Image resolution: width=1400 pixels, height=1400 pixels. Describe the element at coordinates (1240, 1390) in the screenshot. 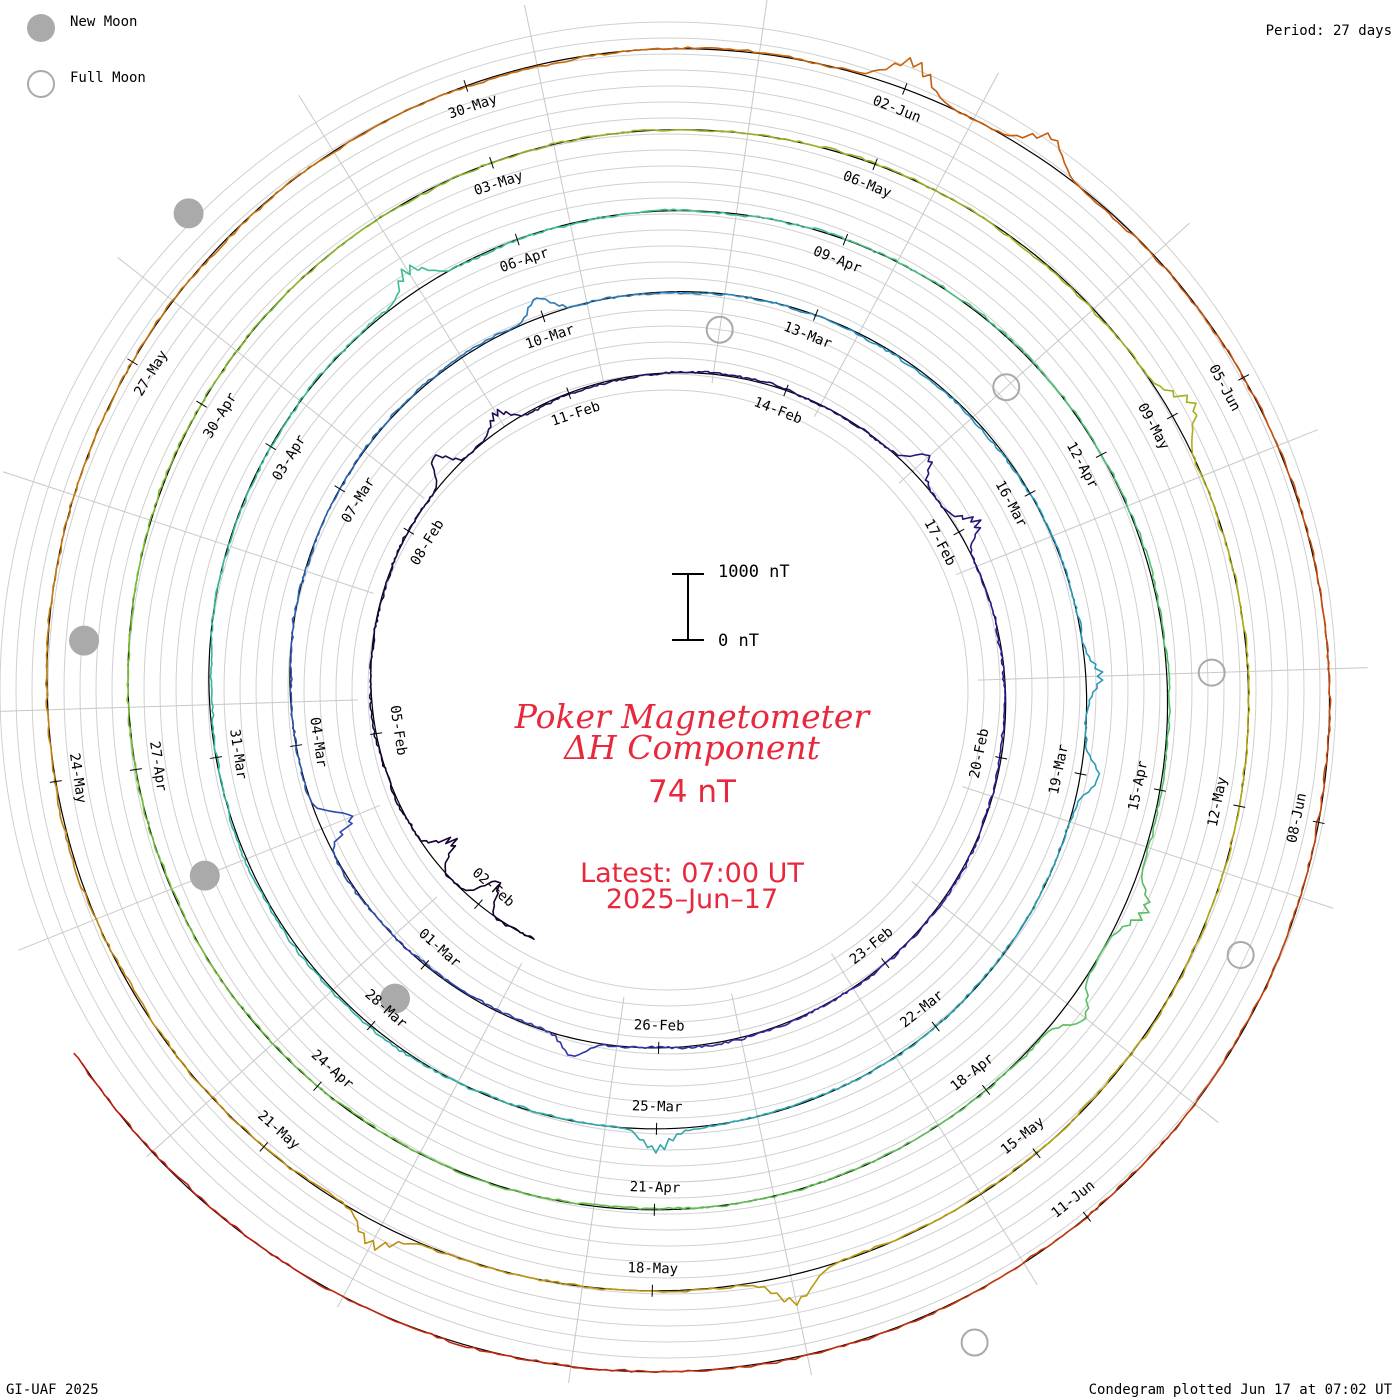

I see `plotted-timestamp: Condegram plotted Jun 17 at 07:02 UT` at that location.